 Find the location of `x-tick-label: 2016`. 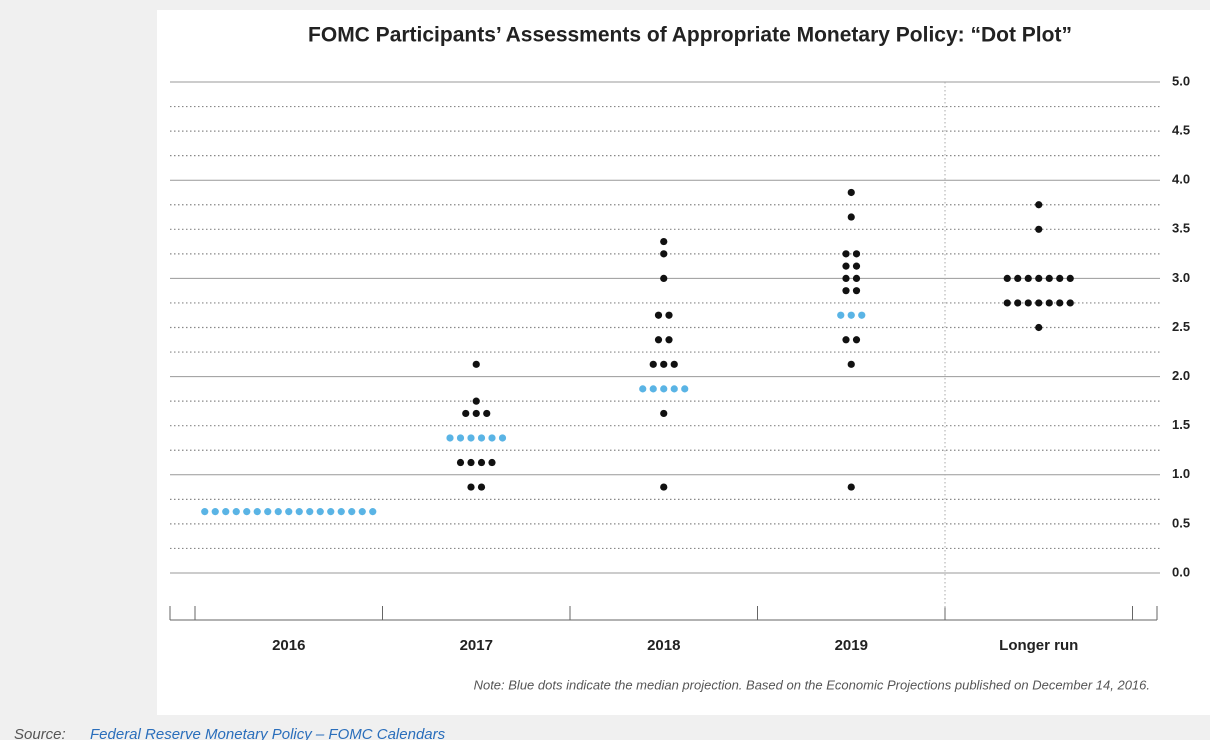

x-tick-label: 2016 is located at coordinates (288, 645).